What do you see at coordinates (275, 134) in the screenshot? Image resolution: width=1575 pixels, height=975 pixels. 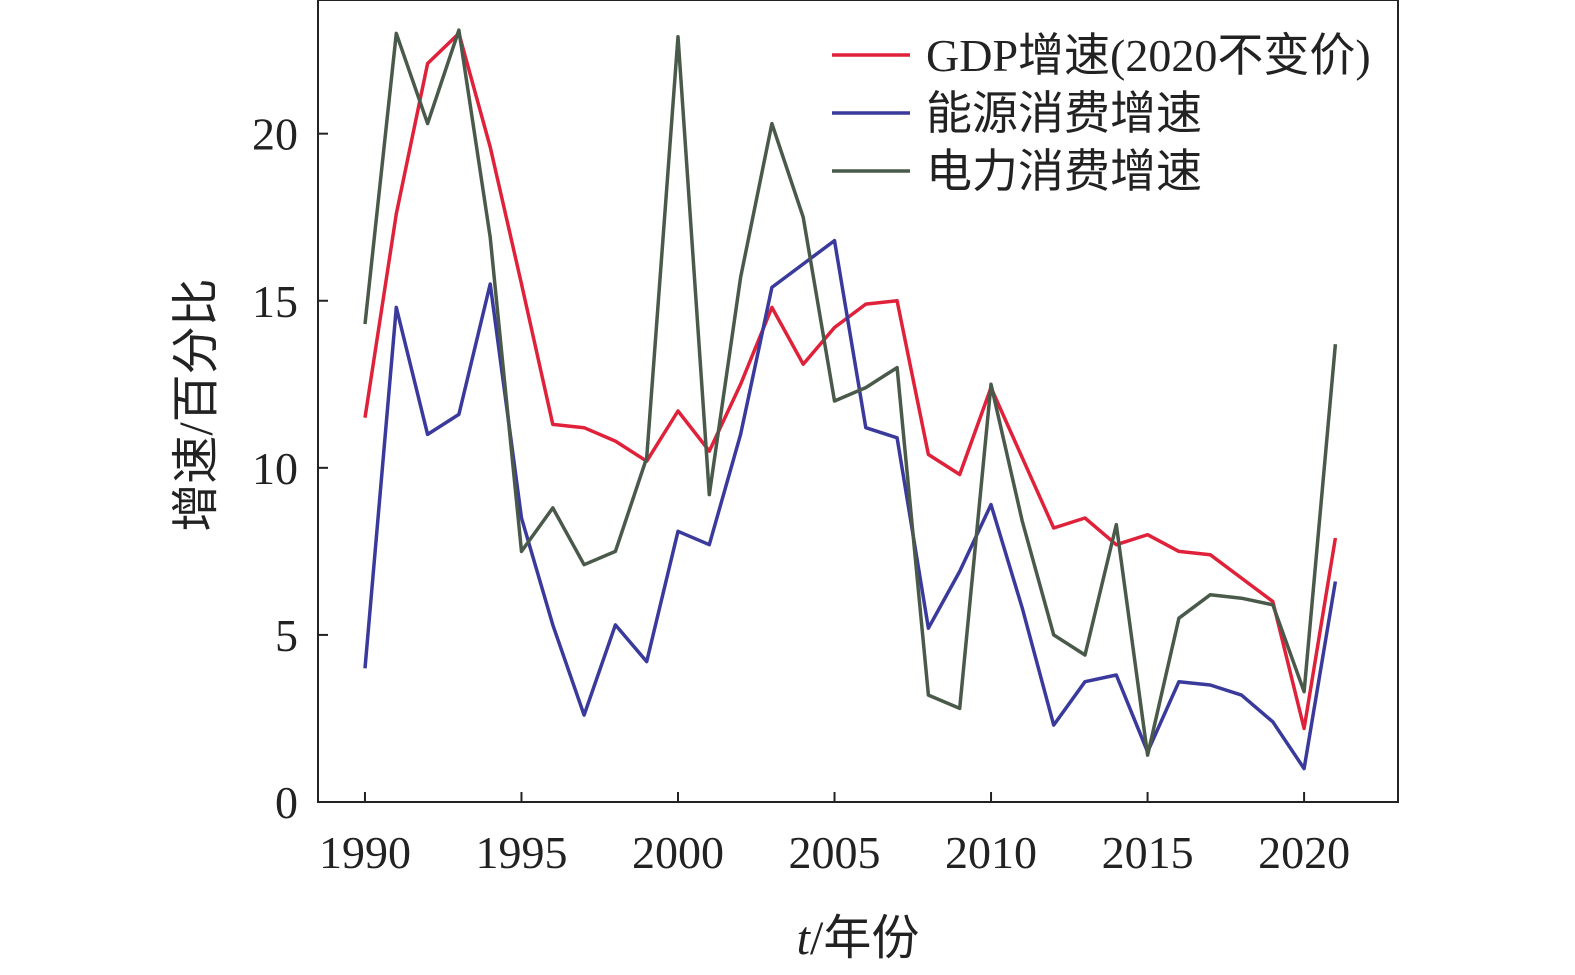 I see `y-tick-label: 20` at bounding box center [275, 134].